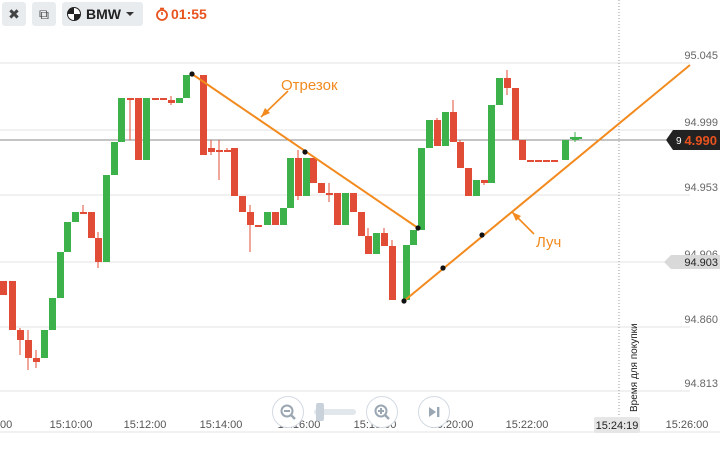 The image size is (720, 465). I want to click on close-icon: ✖, so click(14, 13).